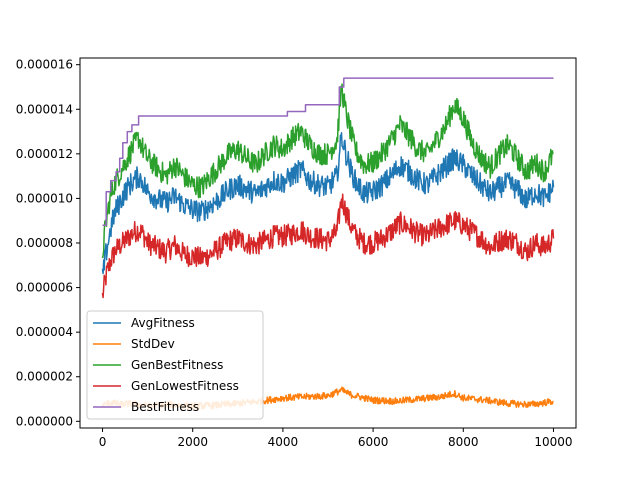 Image resolution: width=640 pixels, height=480 pixels. What do you see at coordinates (463, 442) in the screenshot?
I see `x-tick-label: 8000` at bounding box center [463, 442].